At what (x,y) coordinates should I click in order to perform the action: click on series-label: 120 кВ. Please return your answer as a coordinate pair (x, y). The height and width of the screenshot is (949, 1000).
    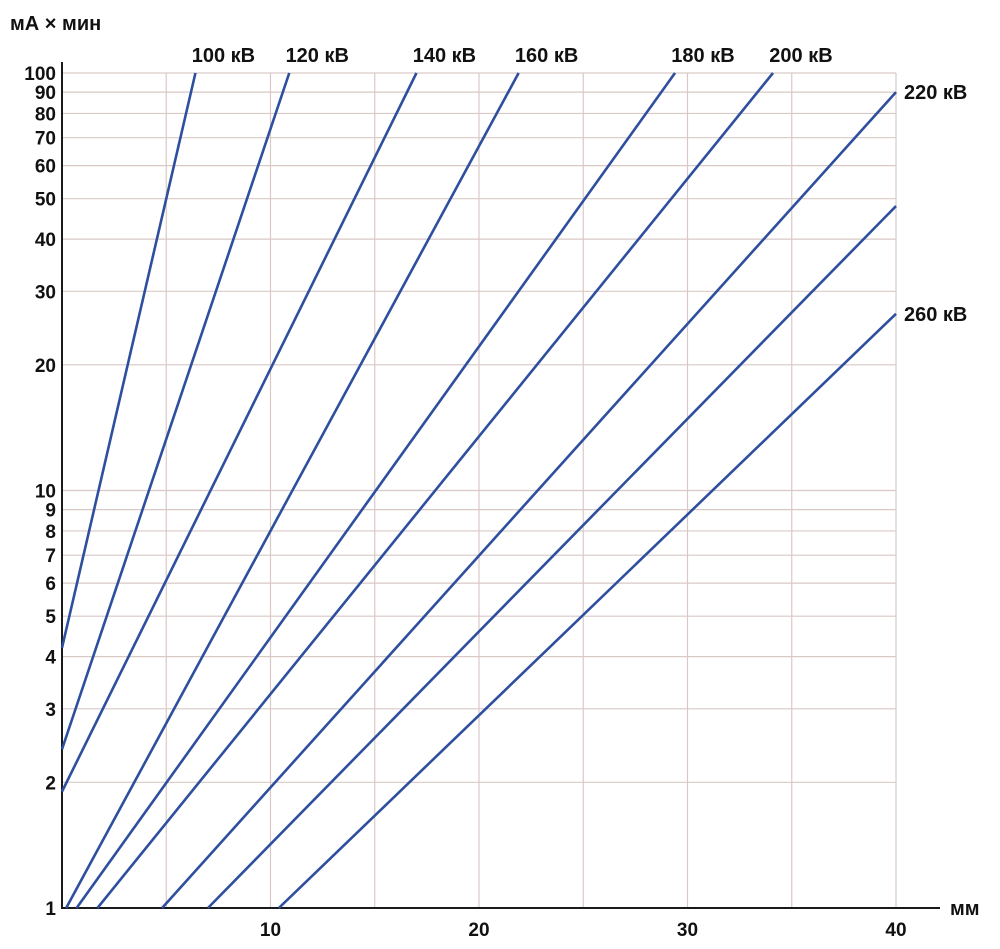
    Looking at the image, I should click on (317, 56).